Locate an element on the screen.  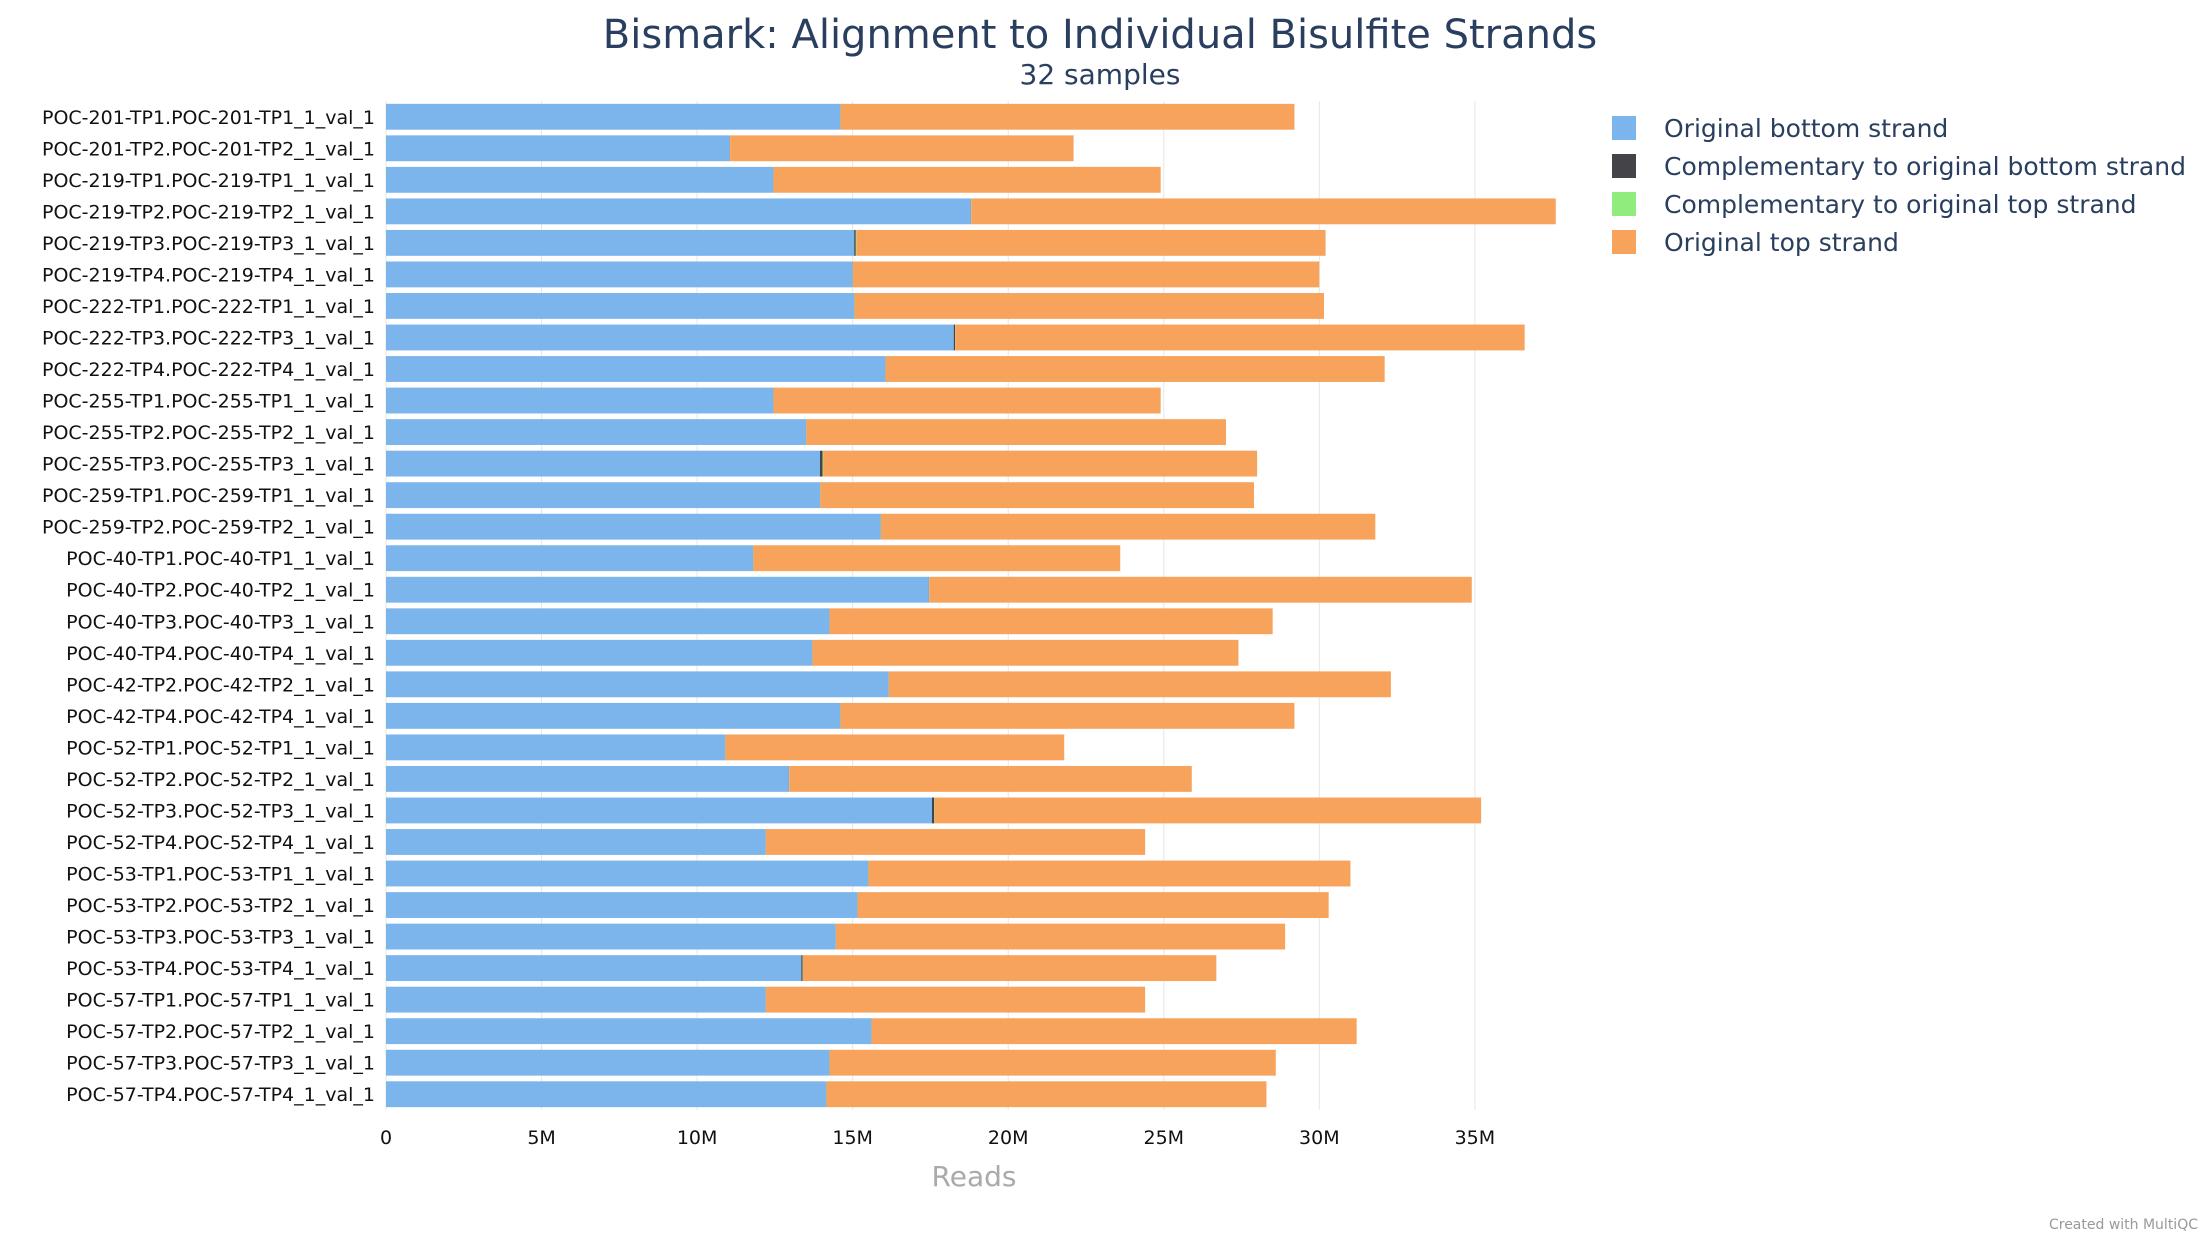
category-label: POC-219-TP1.POC-219-TP1_1_val_1 is located at coordinates (208, 181).